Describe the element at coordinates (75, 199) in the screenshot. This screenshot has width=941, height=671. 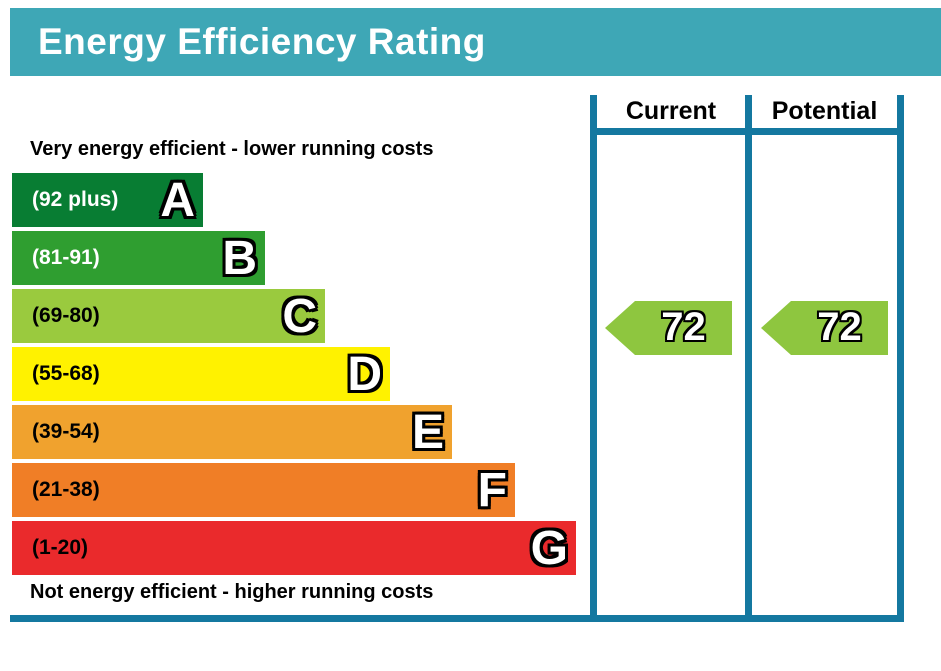
I see `band-a-range-label: (92 plus)` at that location.